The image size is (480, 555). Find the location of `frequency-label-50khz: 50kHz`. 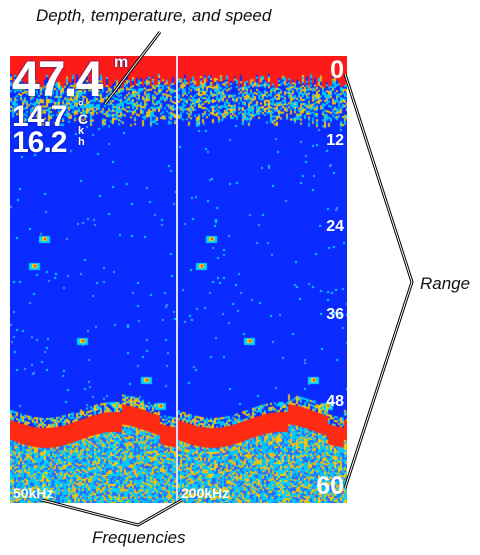

frequency-label-50khz: 50kHz is located at coordinates (33, 493).